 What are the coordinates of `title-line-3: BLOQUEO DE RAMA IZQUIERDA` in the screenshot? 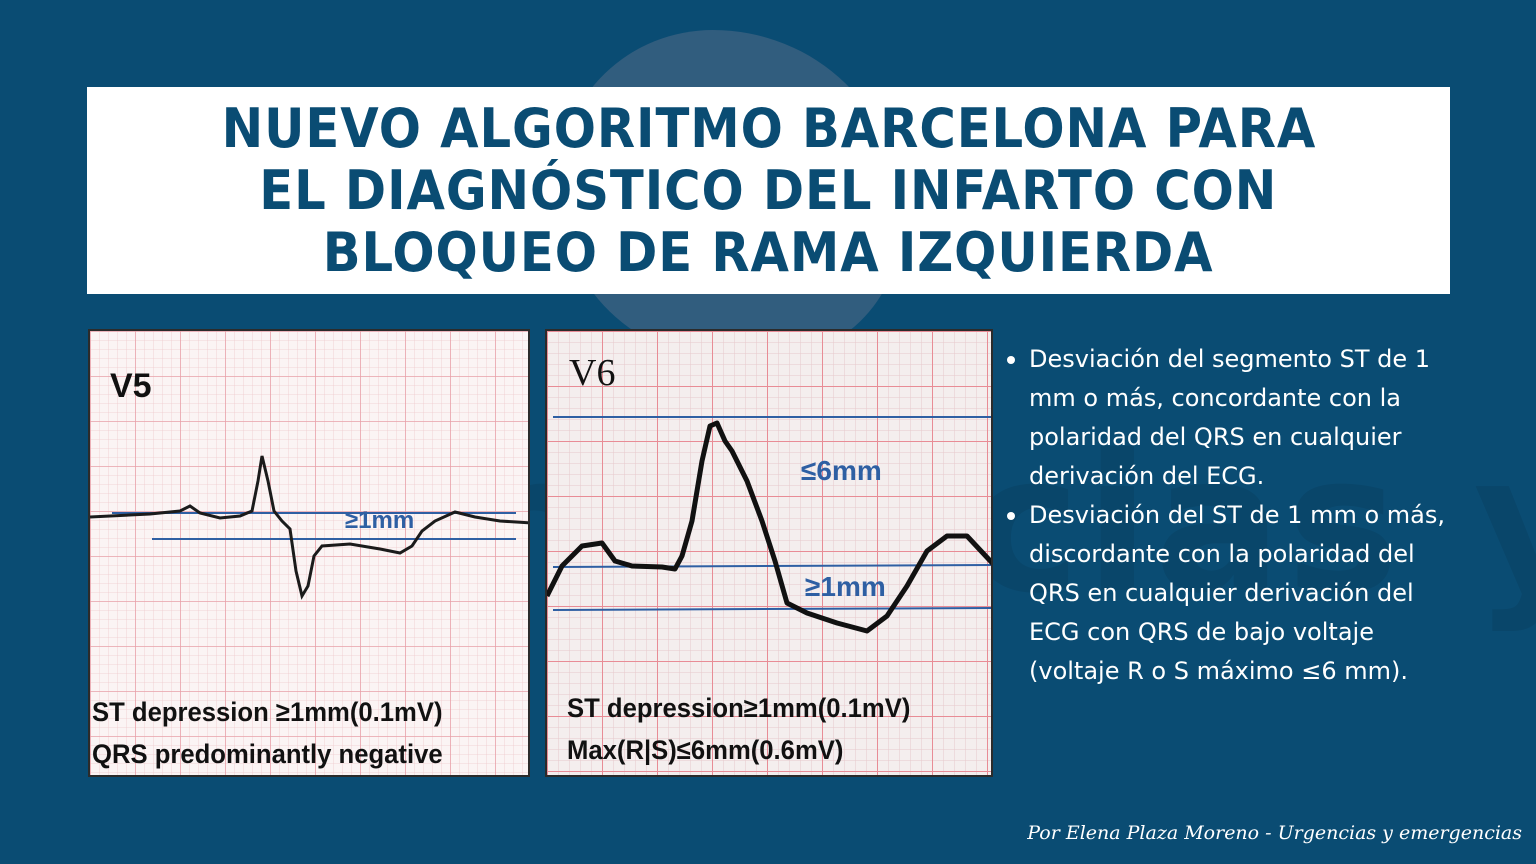 It's located at (768, 252).